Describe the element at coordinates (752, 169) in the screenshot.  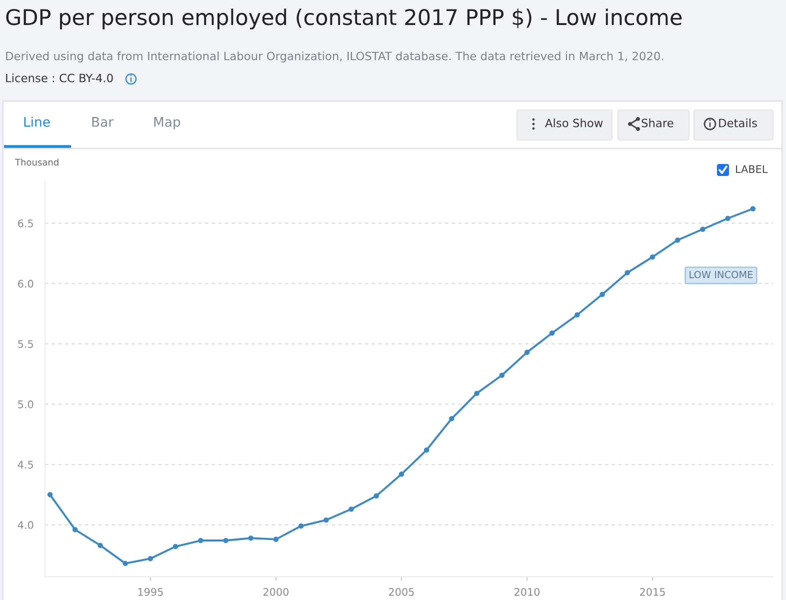
I see `text: LABEL` at that location.